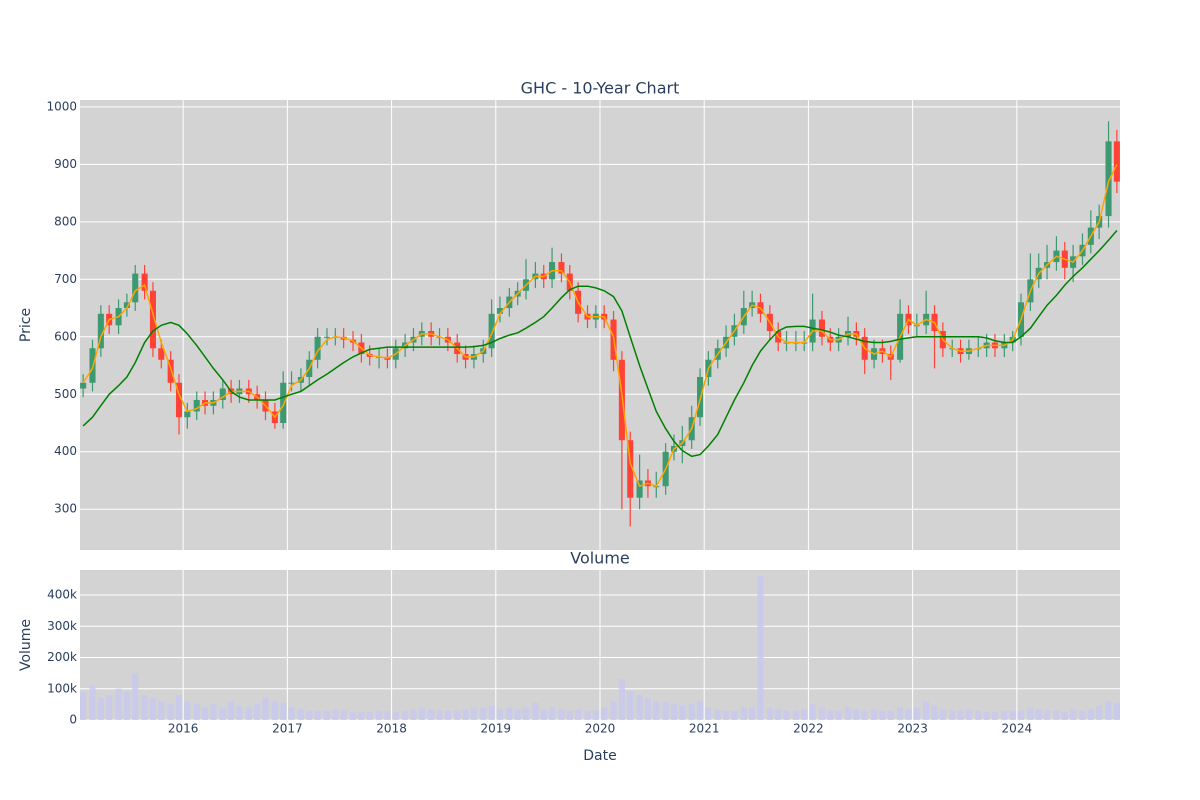 This screenshot has height=800, width=1200. What do you see at coordinates (65, 164) in the screenshot?
I see `y-tick-label: 900` at bounding box center [65, 164].